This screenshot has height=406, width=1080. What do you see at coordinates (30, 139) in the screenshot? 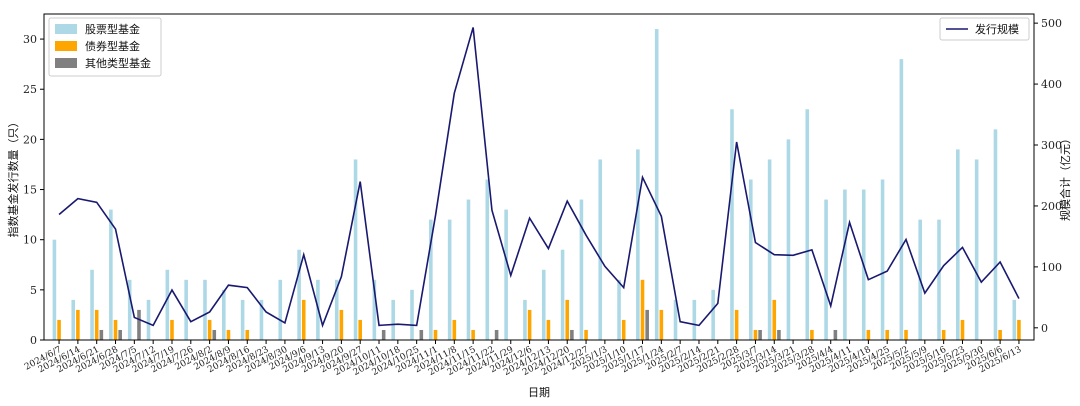
I see `tick-label: 20` at bounding box center [30, 139].